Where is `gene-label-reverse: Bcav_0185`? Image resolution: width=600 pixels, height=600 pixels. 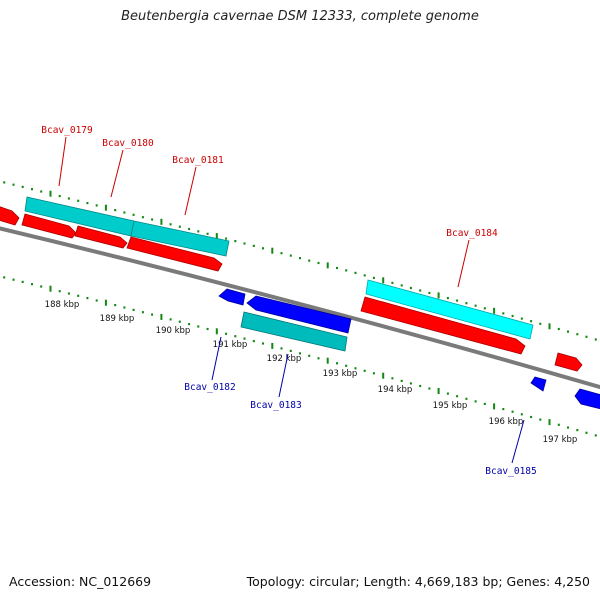 gene-label-reverse: Bcav_0185 is located at coordinates (510, 471).